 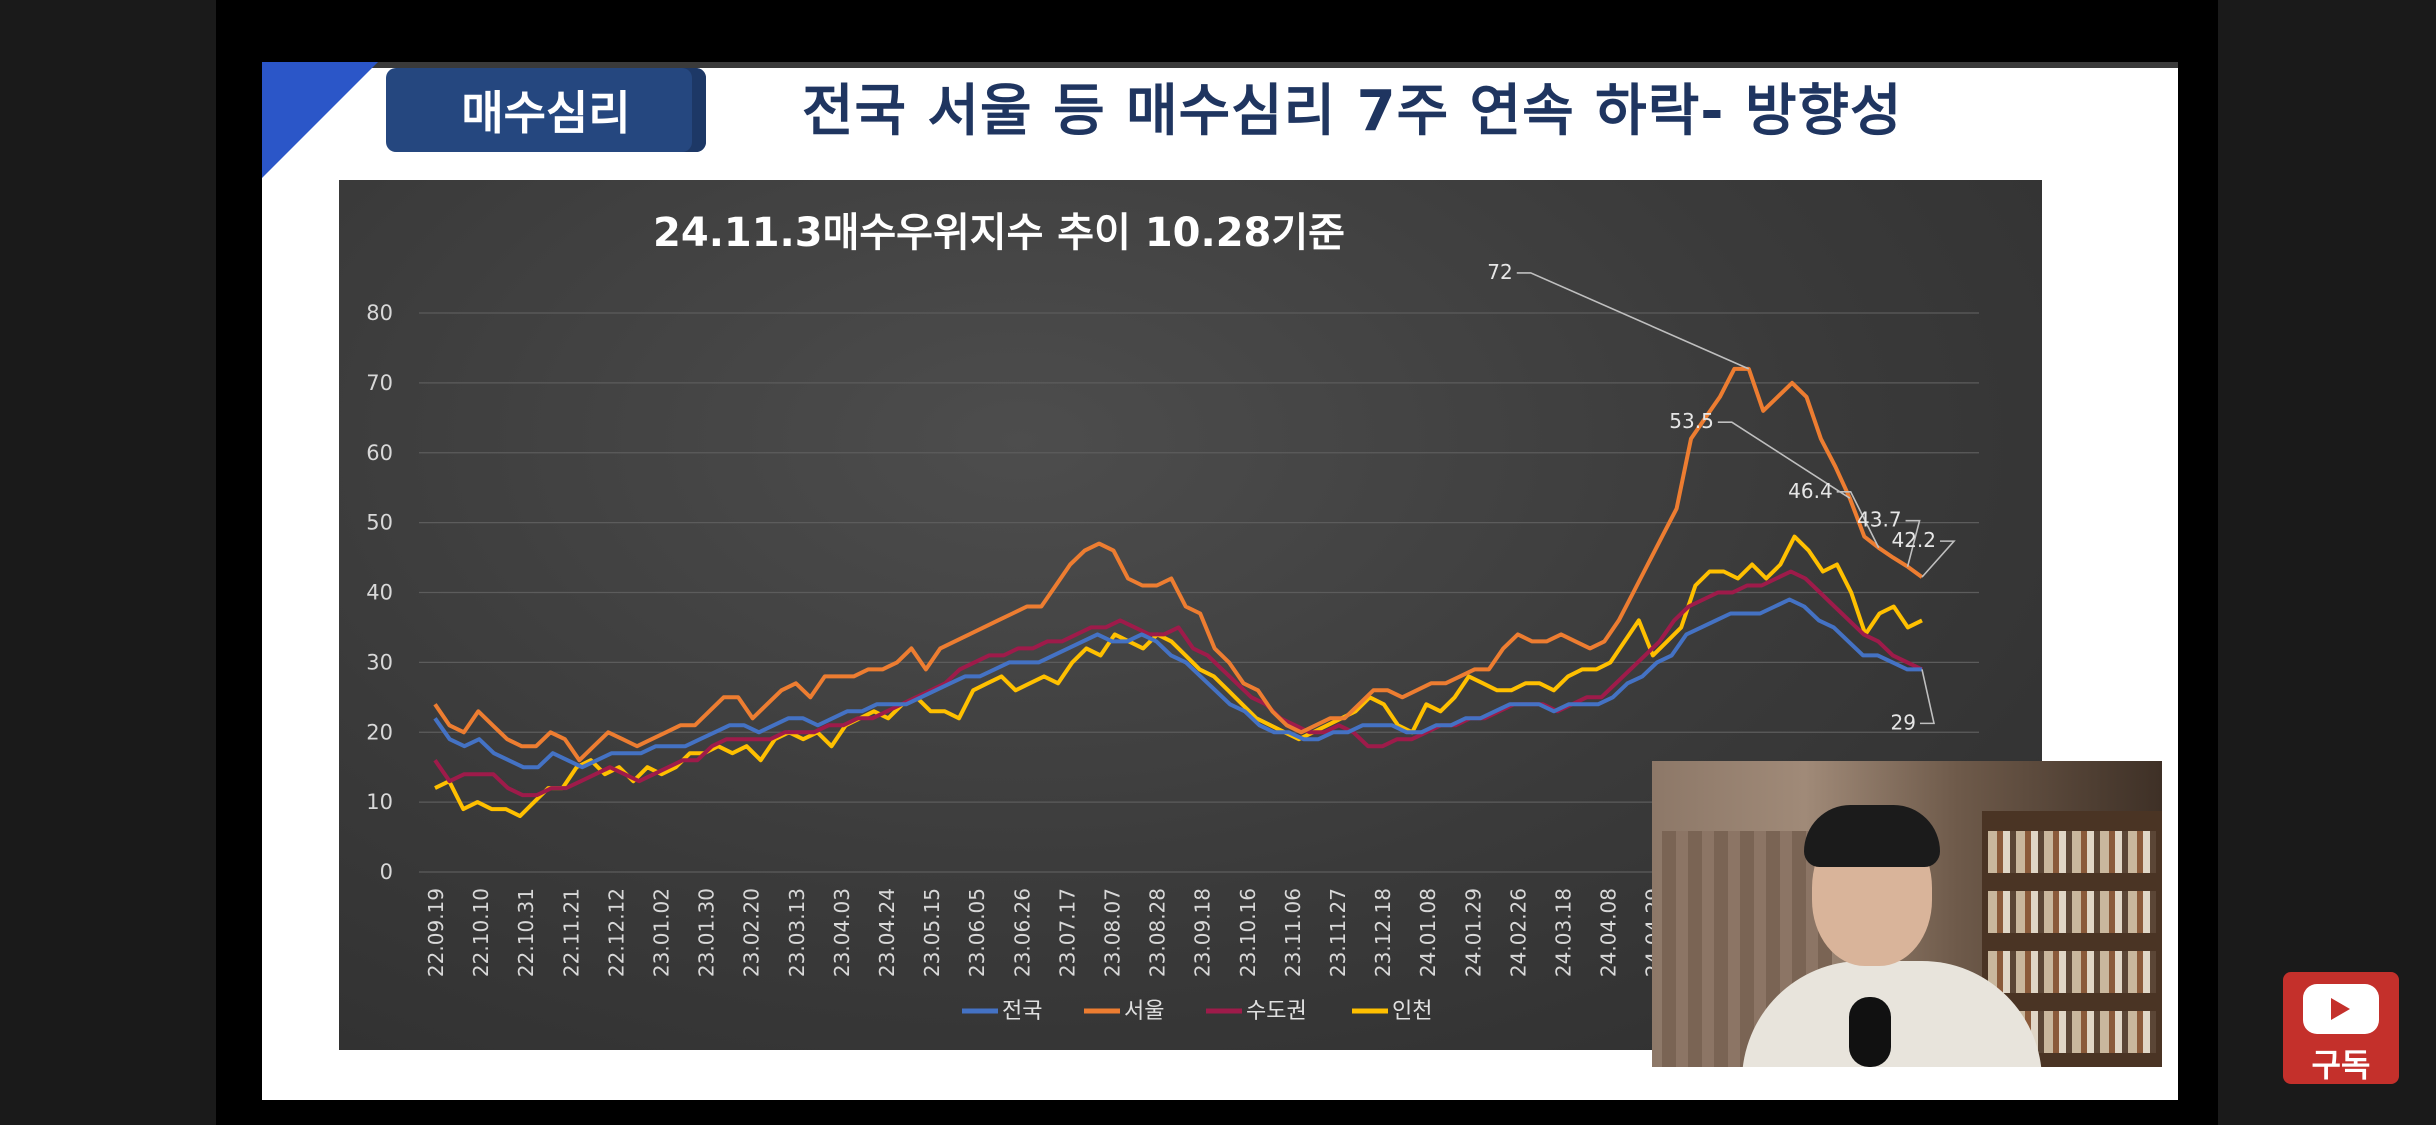 I want to click on y-axis-ticks: 0 10 20 30 40 50 60 70 80, so click(x=379, y=592).